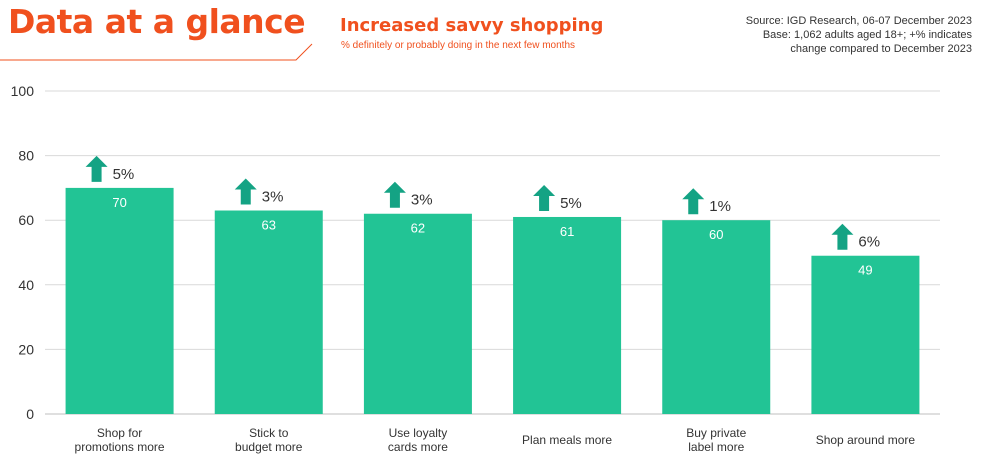 Image resolution: width=994 pixels, height=475 pixels. What do you see at coordinates (881, 49) in the screenshot?
I see `change-line: change compared to December 2023` at bounding box center [881, 49].